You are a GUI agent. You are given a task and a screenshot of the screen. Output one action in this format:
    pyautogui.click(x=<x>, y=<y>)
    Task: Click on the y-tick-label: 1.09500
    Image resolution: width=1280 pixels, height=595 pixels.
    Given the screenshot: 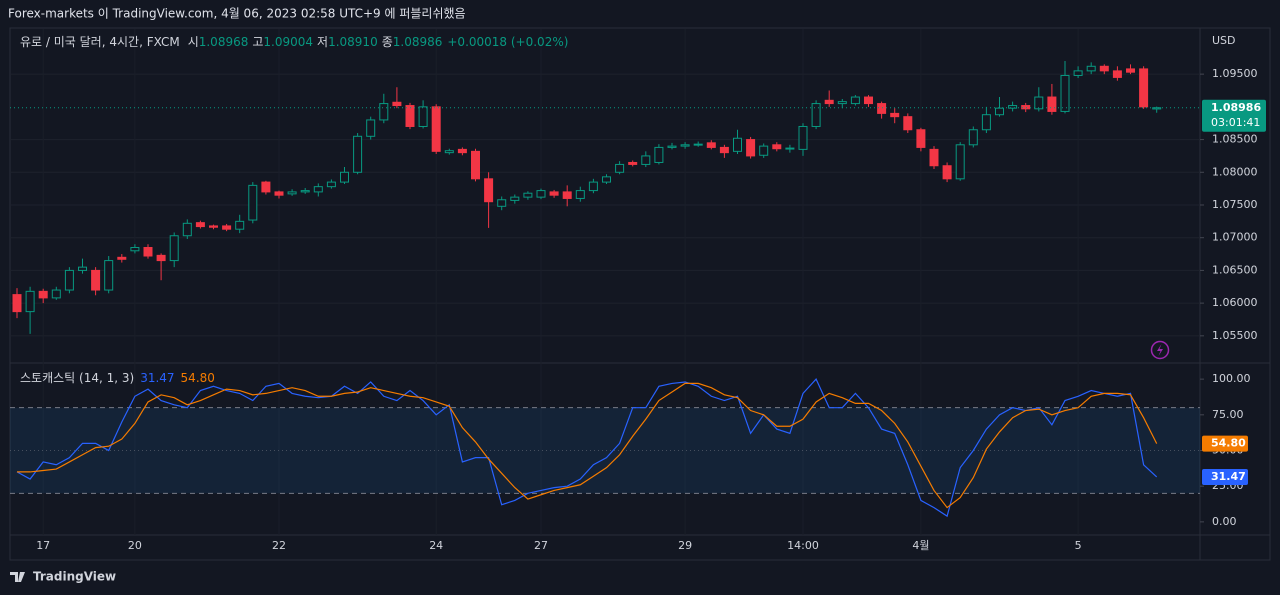 What is the action you would take?
    pyautogui.click(x=1235, y=73)
    